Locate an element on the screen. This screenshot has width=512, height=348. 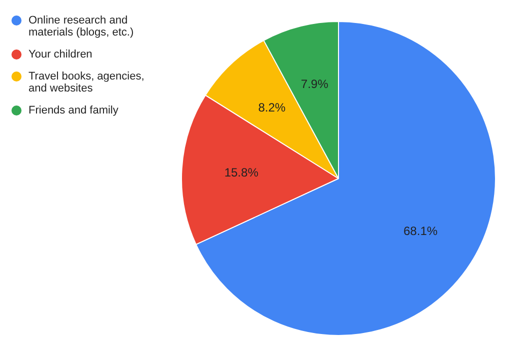
legend-label: Online research and materials (blogs, etc.) is located at coordinates (81, 26).